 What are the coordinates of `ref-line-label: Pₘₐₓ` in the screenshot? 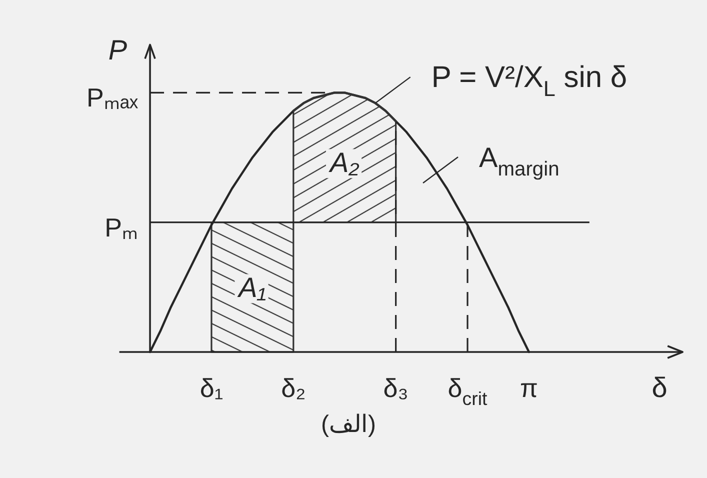 It's located at (112, 97).